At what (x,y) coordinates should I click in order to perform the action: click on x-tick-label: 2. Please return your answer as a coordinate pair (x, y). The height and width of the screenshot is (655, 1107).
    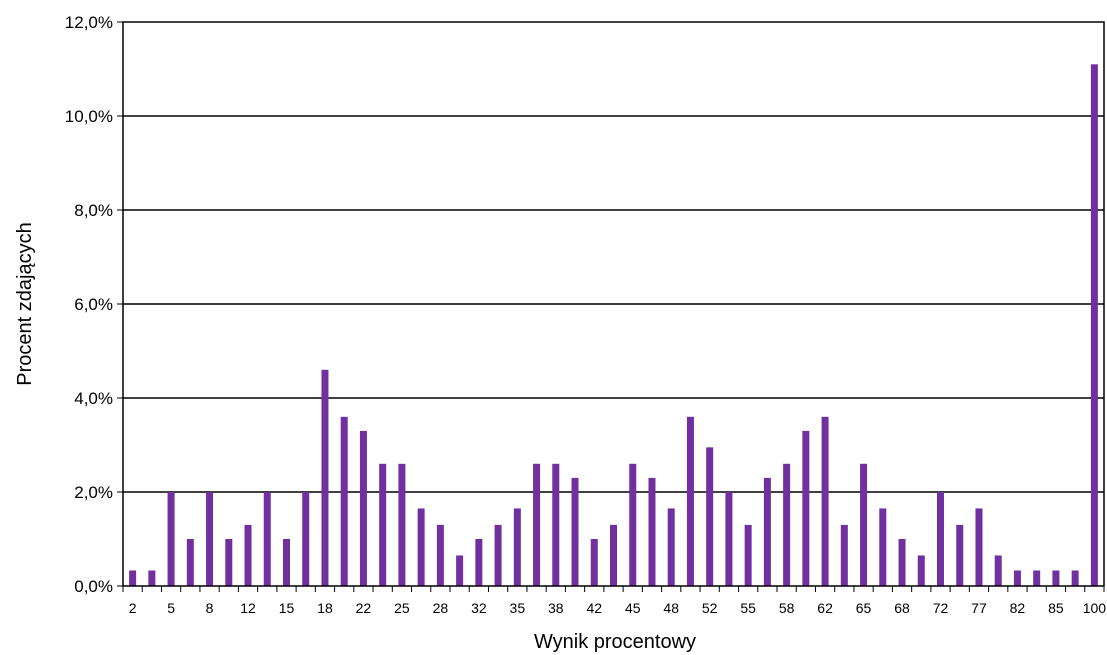
    Looking at the image, I should click on (133, 608).